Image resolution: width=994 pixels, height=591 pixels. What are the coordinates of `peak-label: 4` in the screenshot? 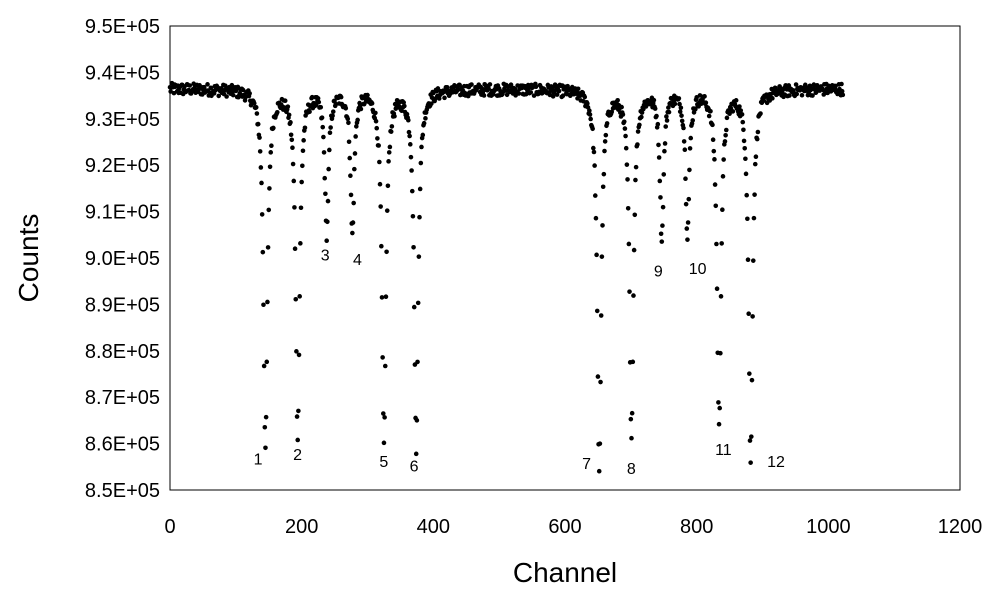 It's located at (357, 260).